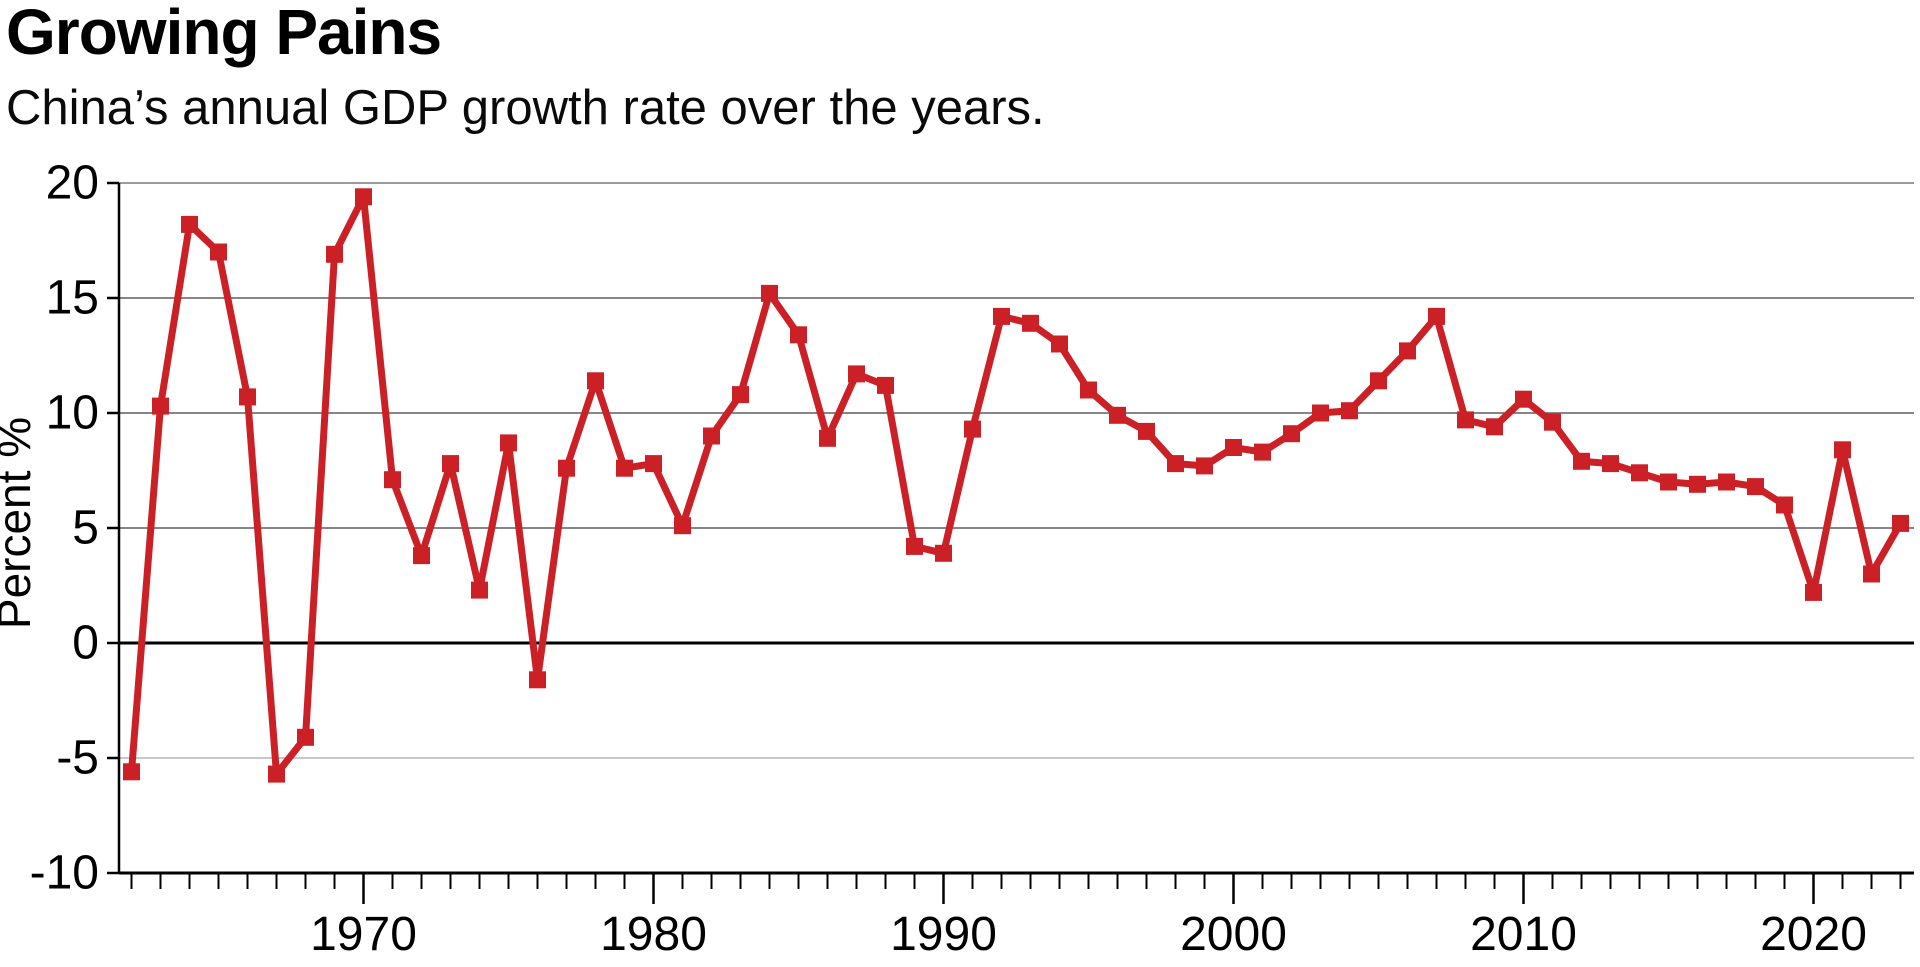 This screenshot has width=1920, height=967. I want to click on y-tick-label: -5, so click(77, 758).